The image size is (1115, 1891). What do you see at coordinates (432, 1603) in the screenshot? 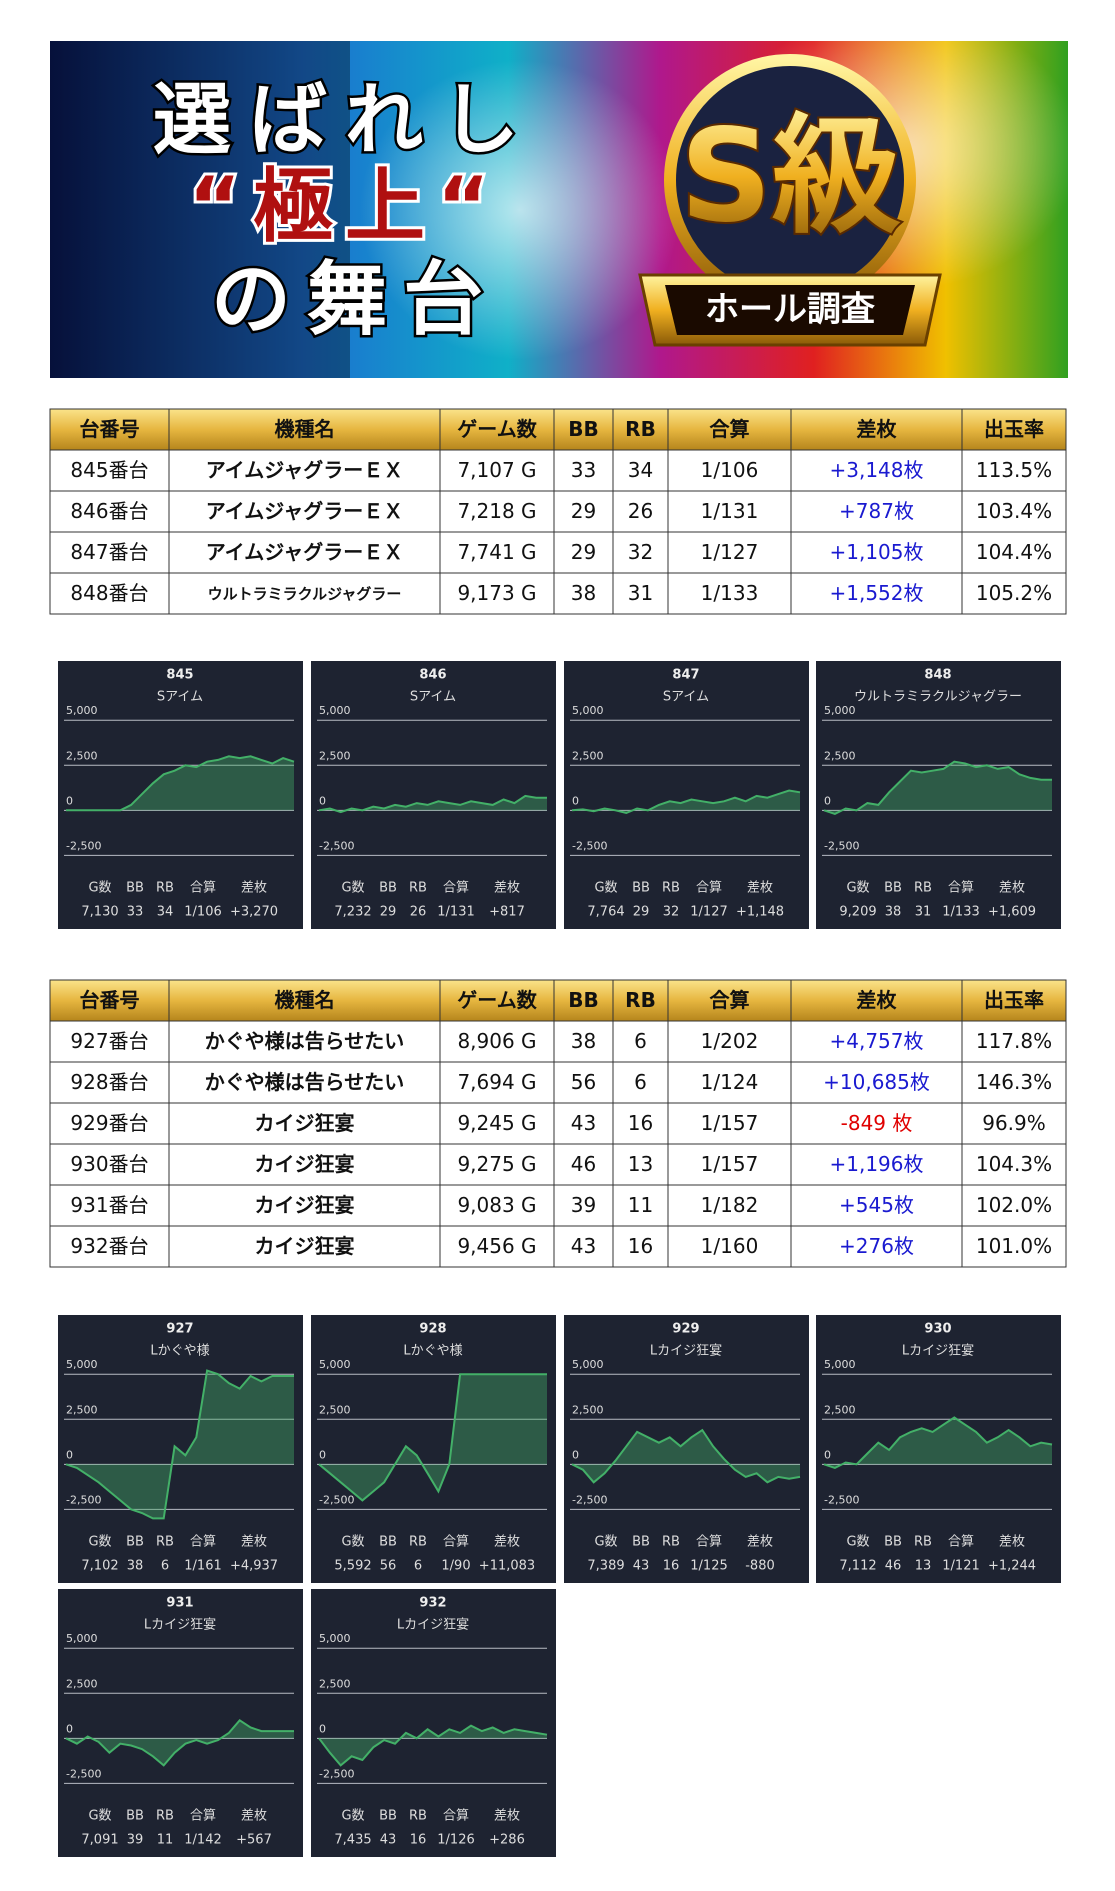
I see `chart-title: 932` at bounding box center [432, 1603].